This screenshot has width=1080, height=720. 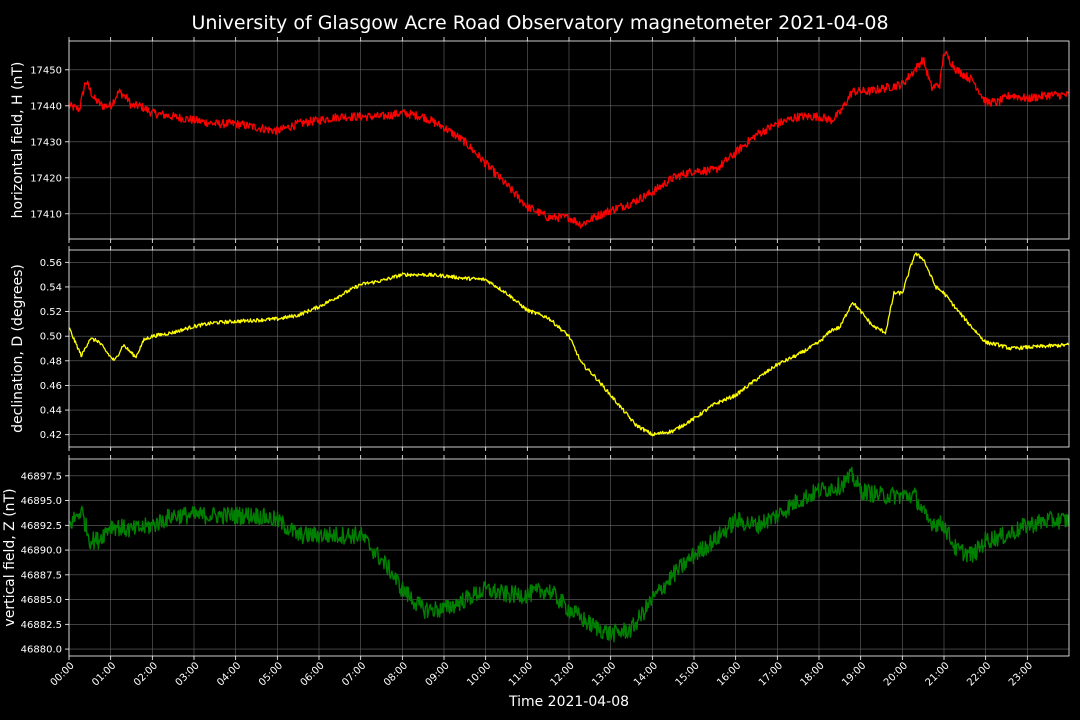 What do you see at coordinates (41, 575) in the screenshot?
I see `y-tick-label: 46887.5` at bounding box center [41, 575].